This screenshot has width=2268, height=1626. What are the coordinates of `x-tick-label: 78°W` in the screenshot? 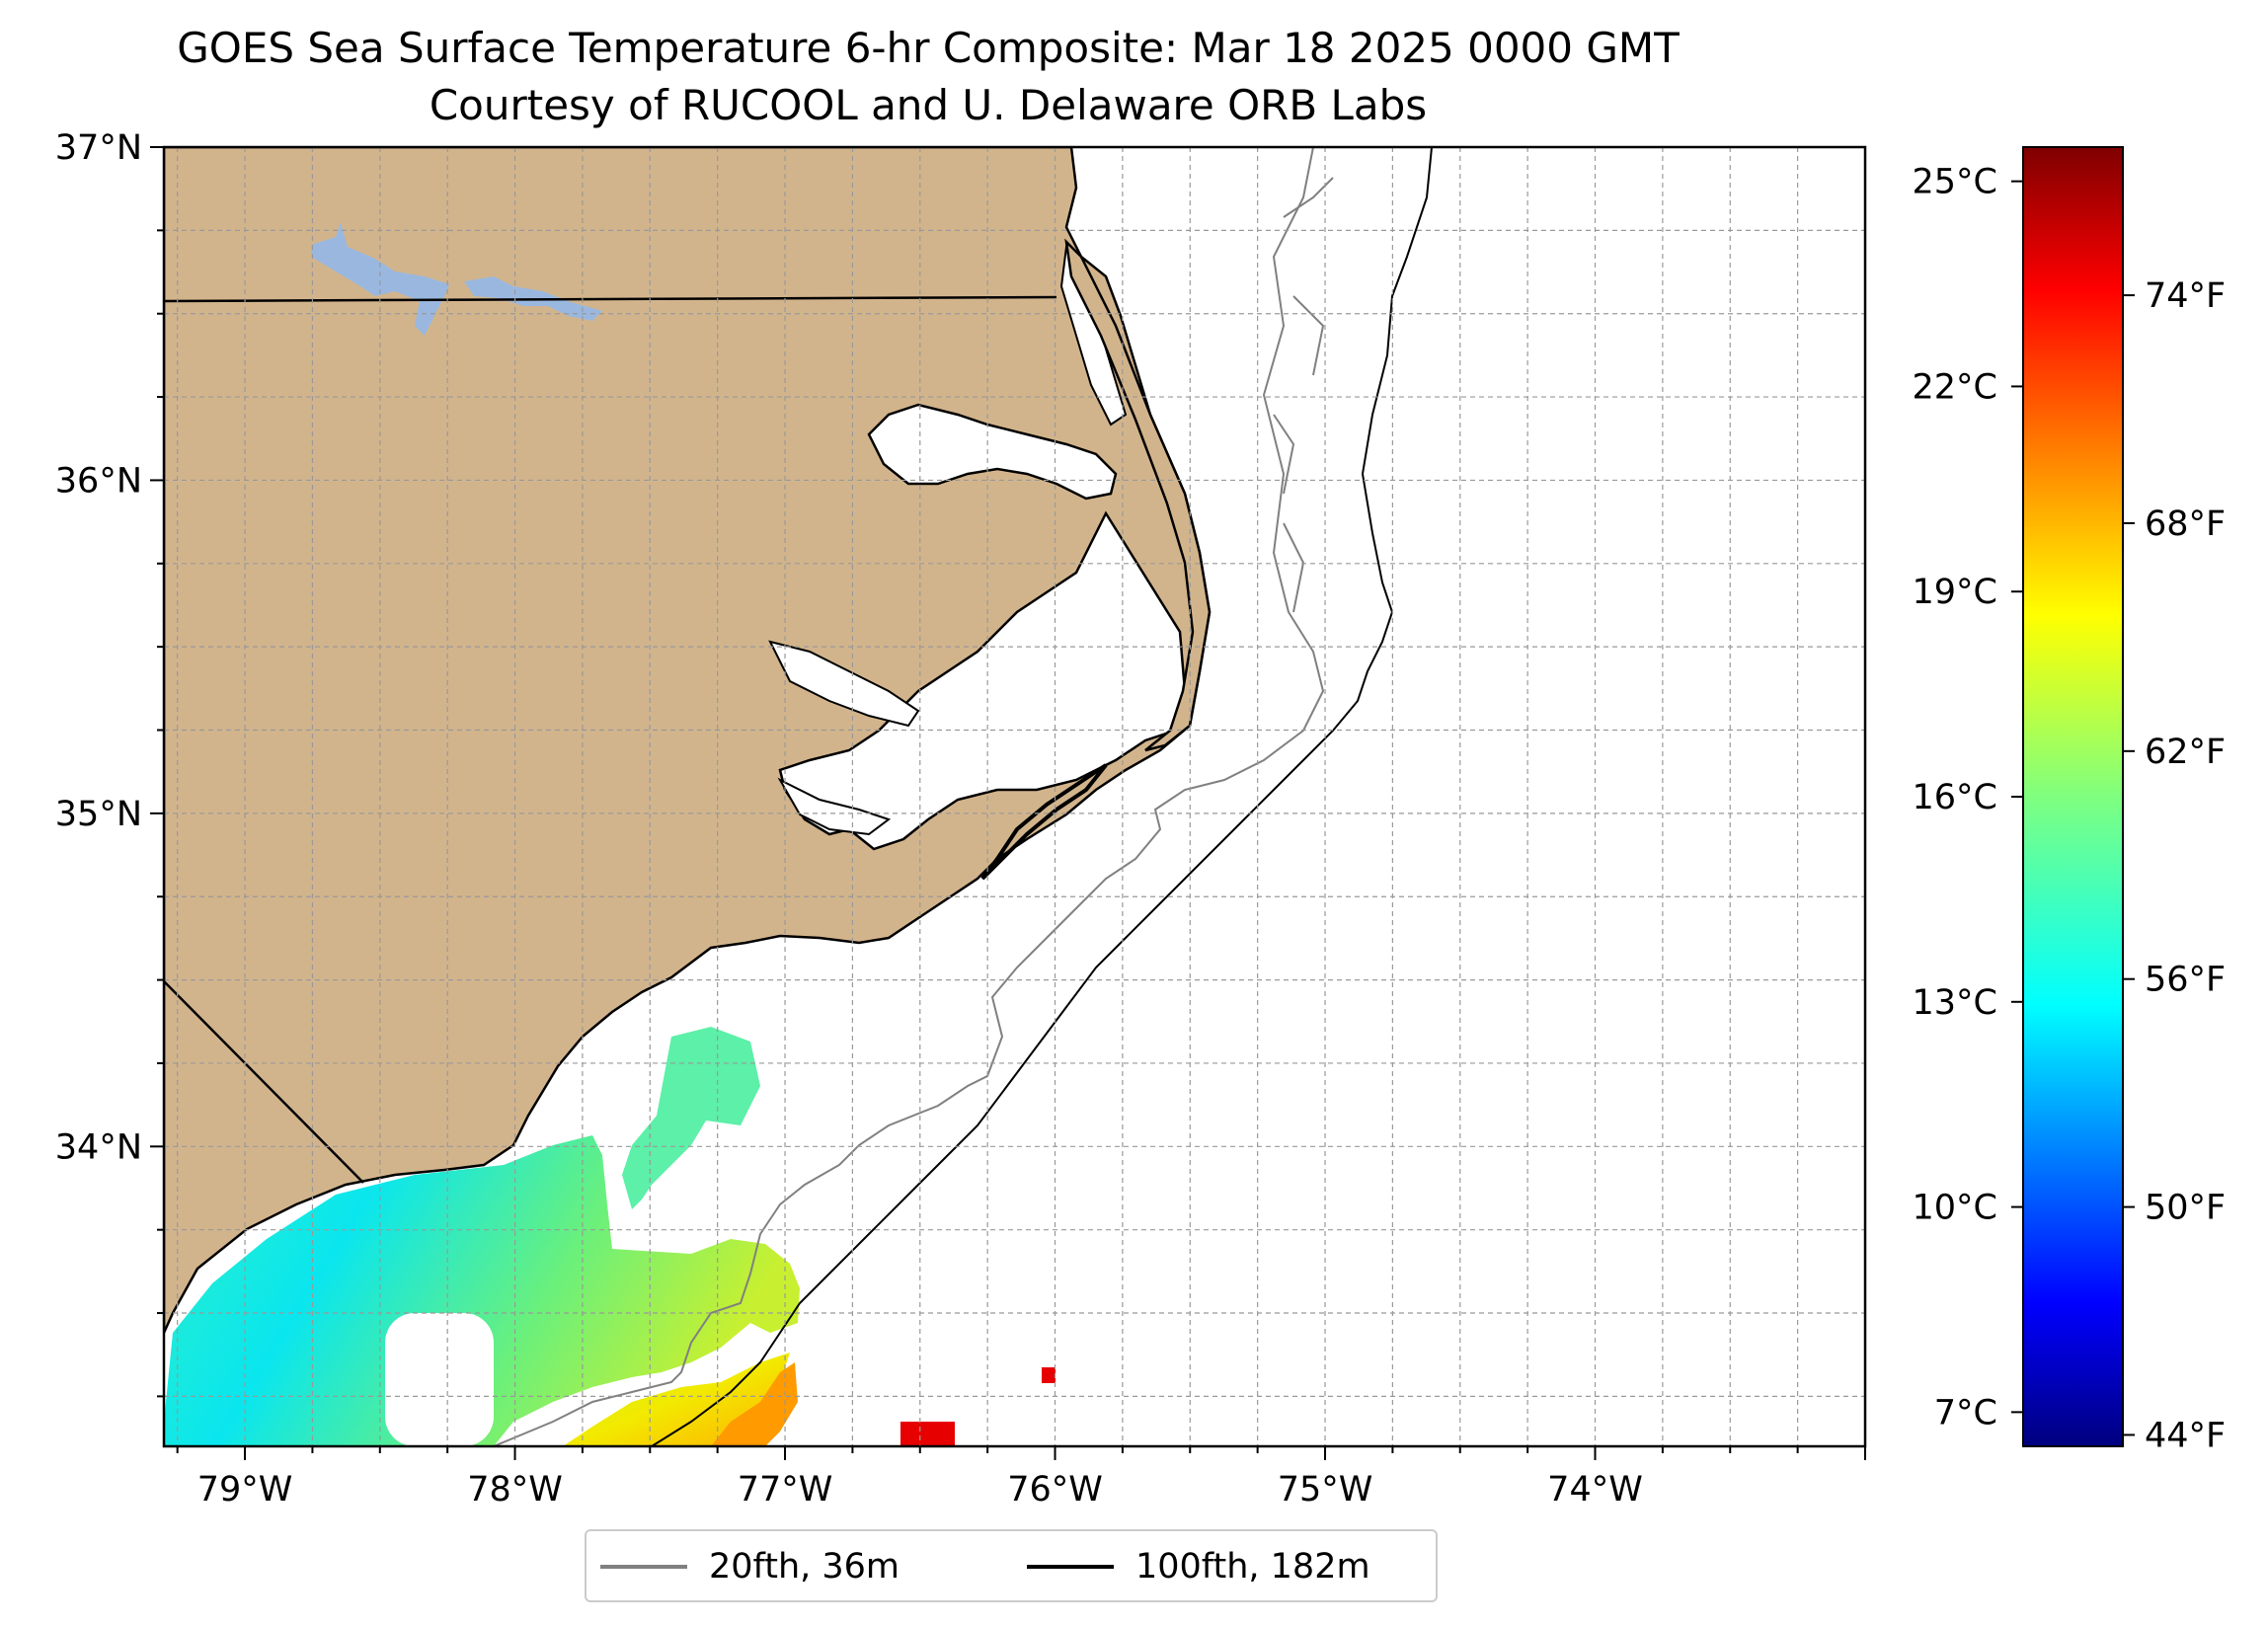 It's located at (515, 1490).